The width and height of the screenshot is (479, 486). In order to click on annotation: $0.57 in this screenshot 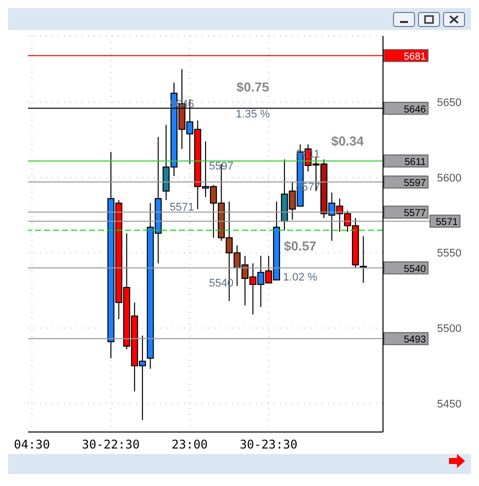, I will do `click(300, 246)`.